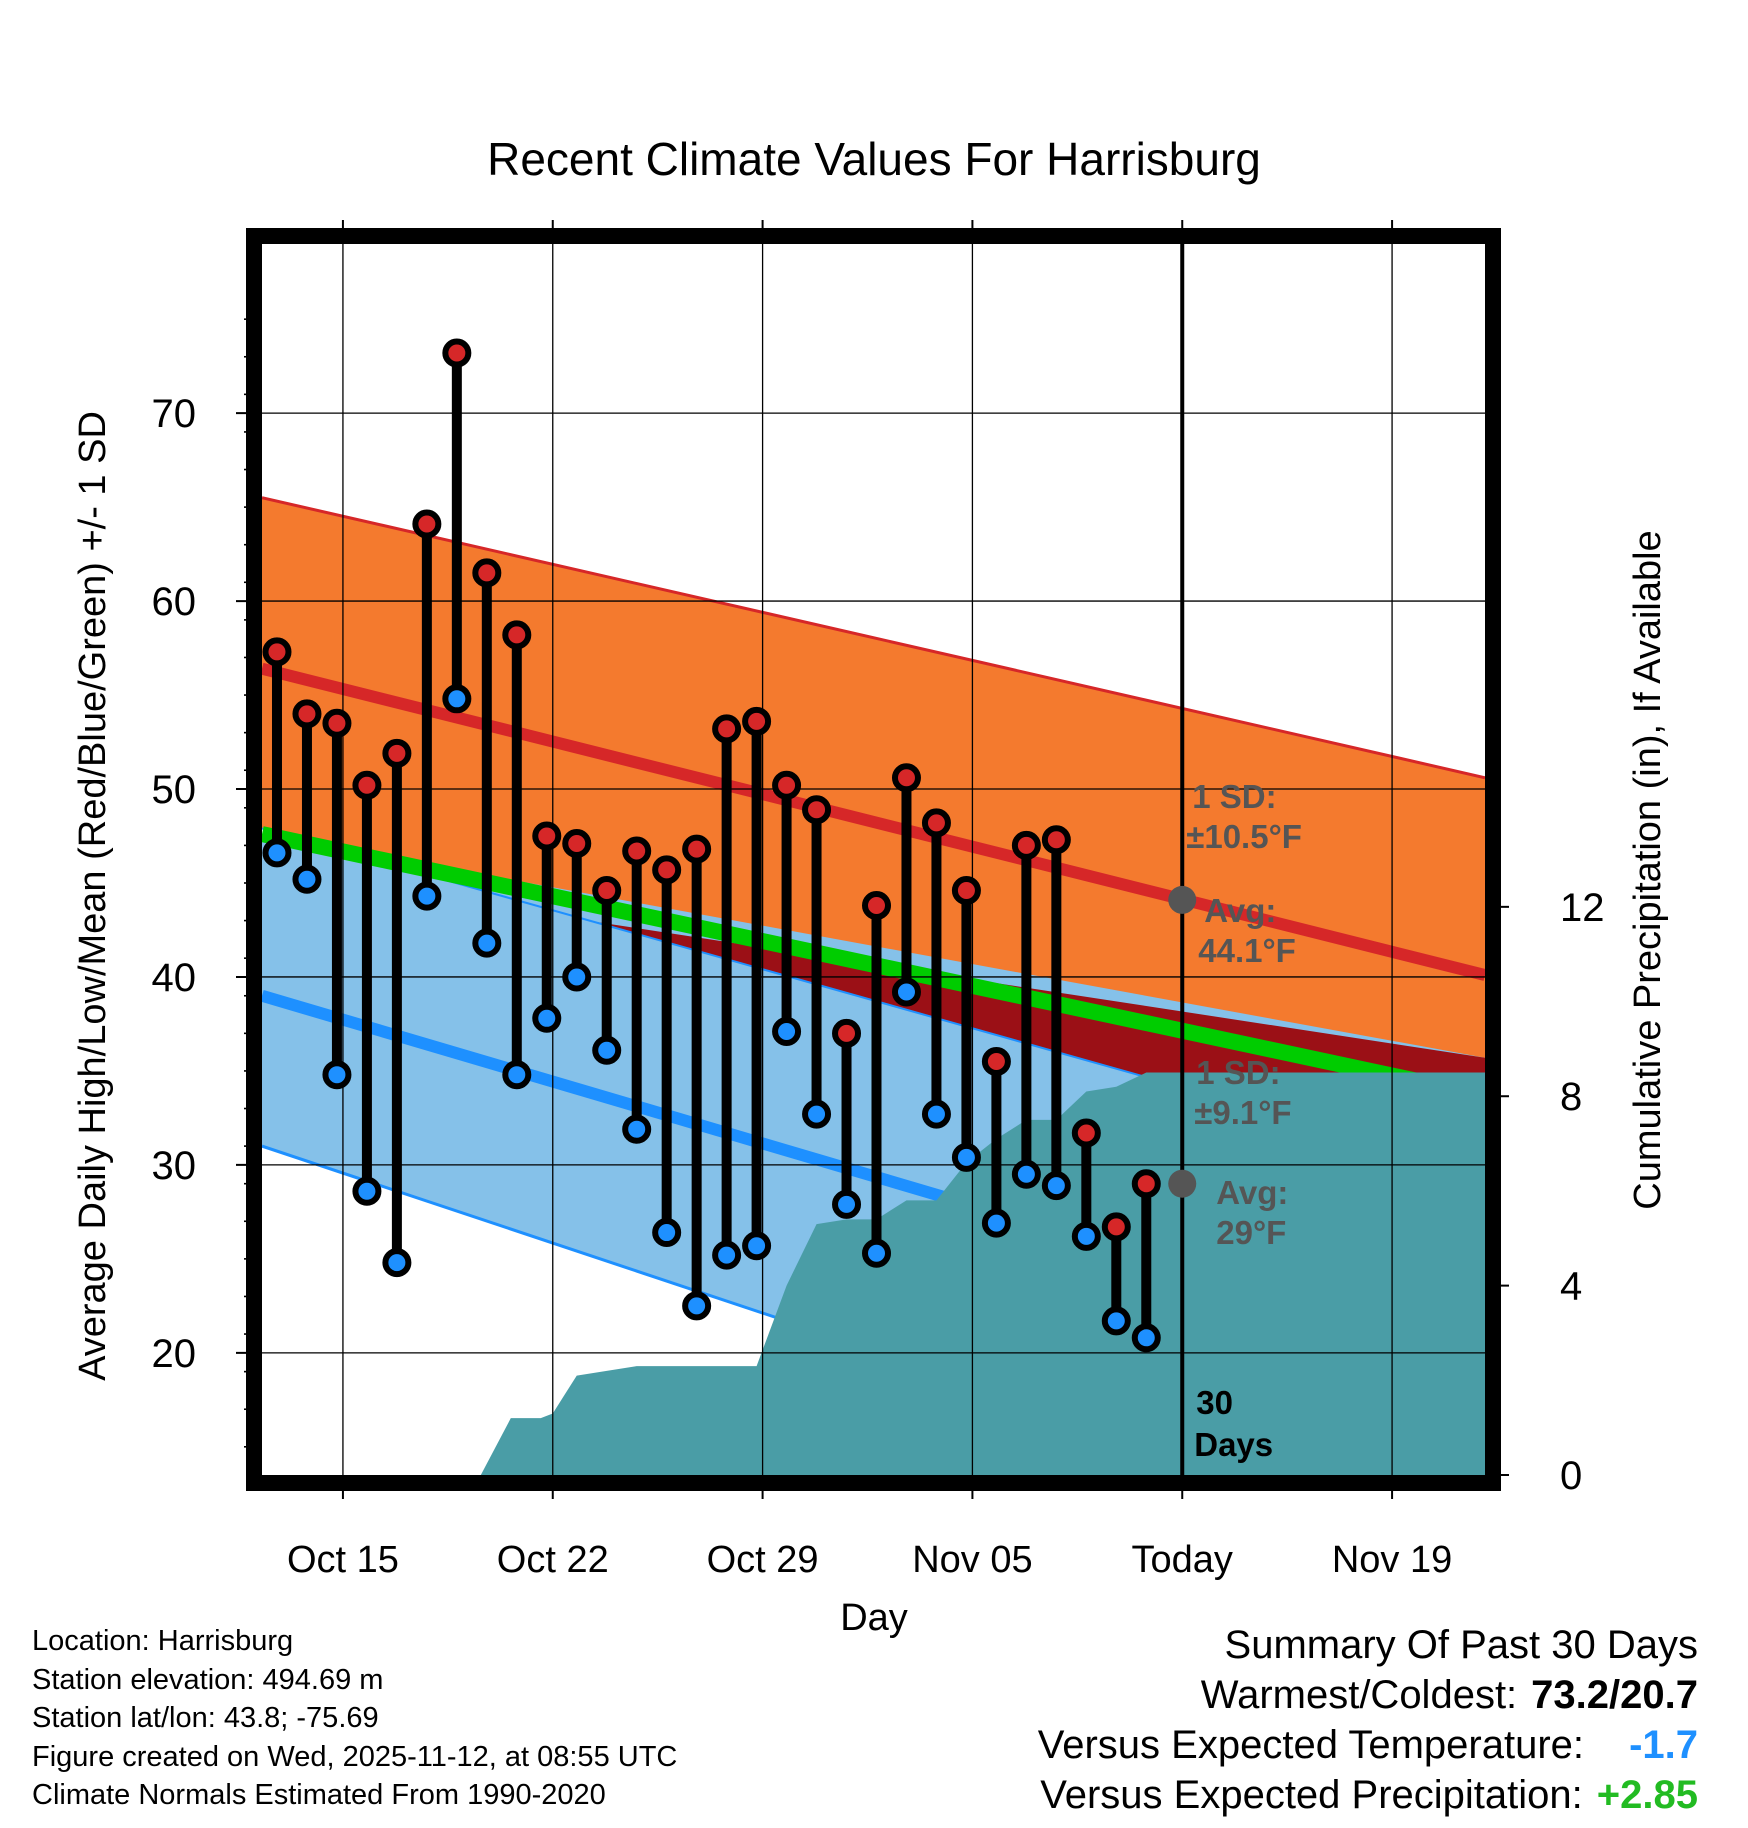  I want to click on info-elevation: Station elevation: 494.69 m, so click(208, 1679).